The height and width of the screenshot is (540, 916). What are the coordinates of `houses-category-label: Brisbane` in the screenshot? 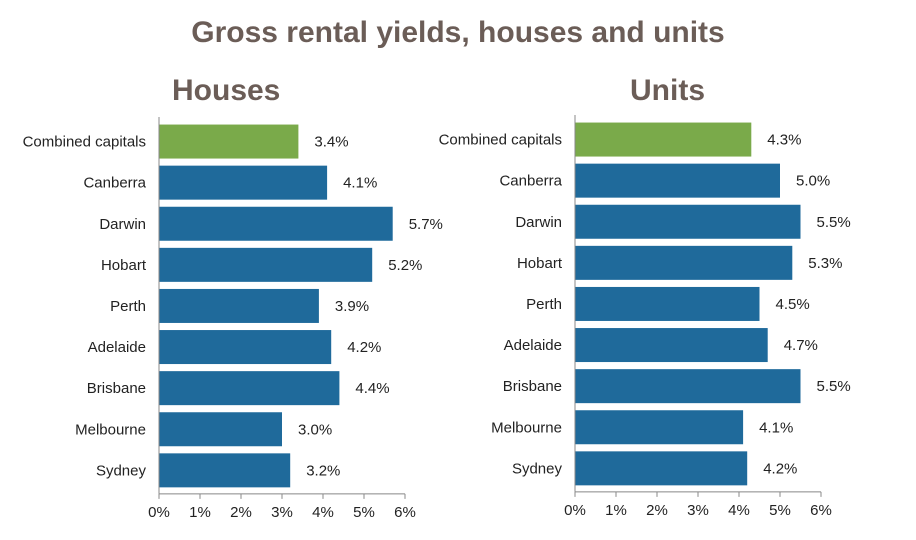 It's located at (116, 388).